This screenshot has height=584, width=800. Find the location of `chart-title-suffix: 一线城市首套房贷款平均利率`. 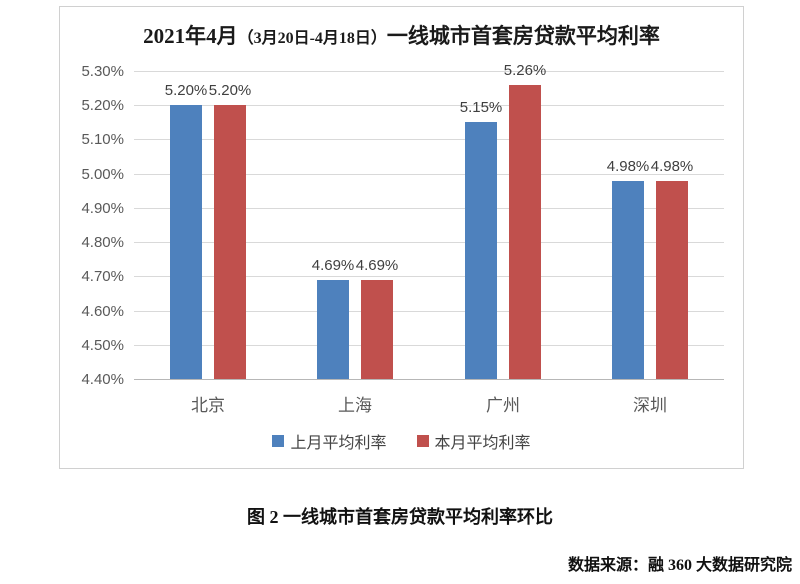

chart-title-suffix: 一线城市首套房贷款平均利率 is located at coordinates (523, 36).